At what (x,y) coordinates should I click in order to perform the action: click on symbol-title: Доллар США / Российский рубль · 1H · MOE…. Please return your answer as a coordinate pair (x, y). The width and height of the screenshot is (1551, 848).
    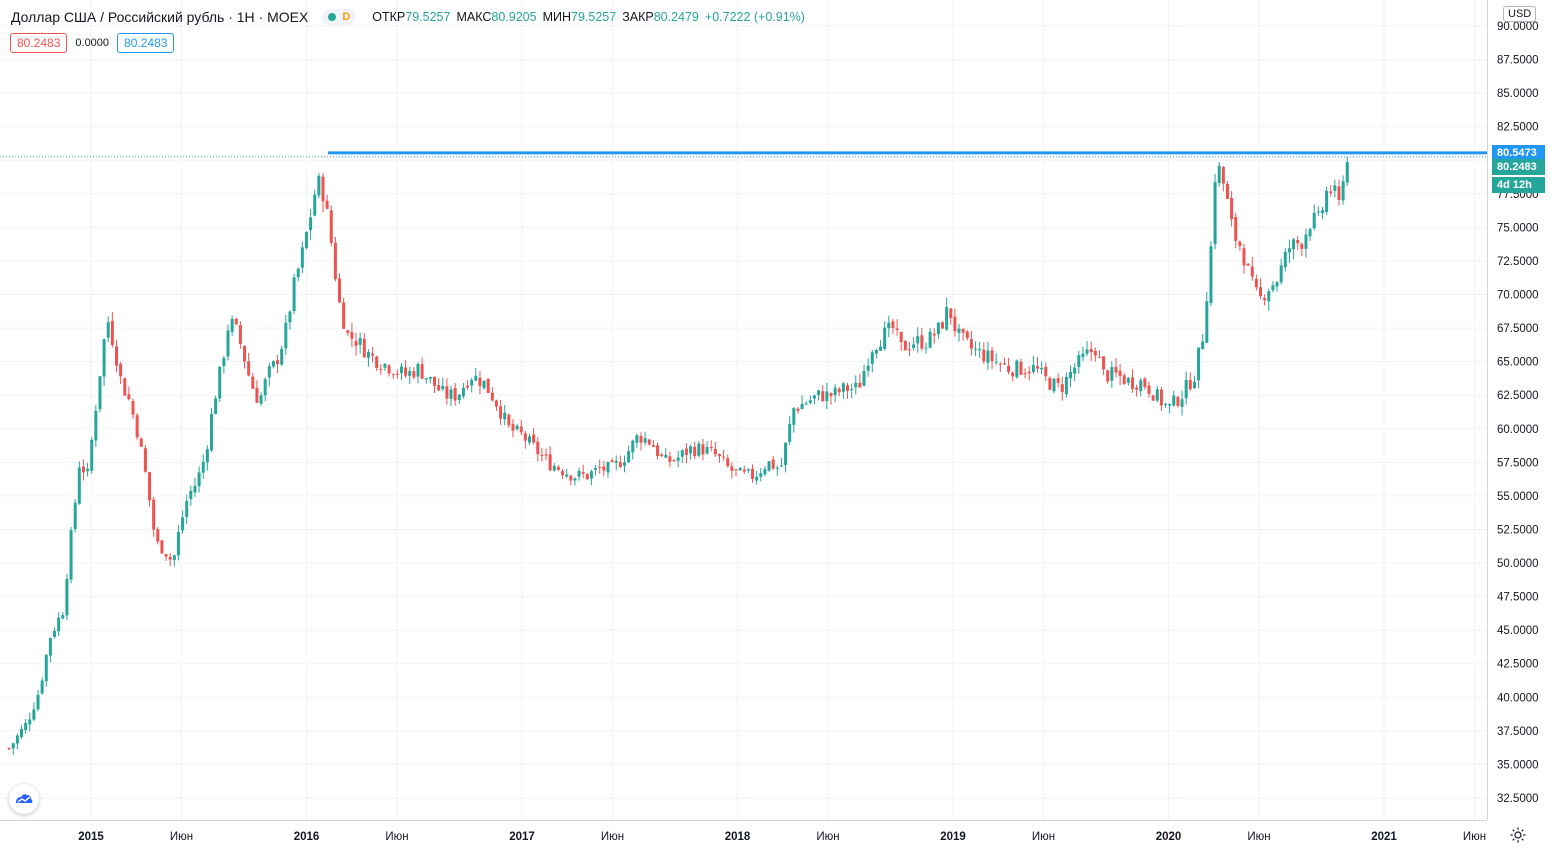
    Looking at the image, I should click on (160, 17).